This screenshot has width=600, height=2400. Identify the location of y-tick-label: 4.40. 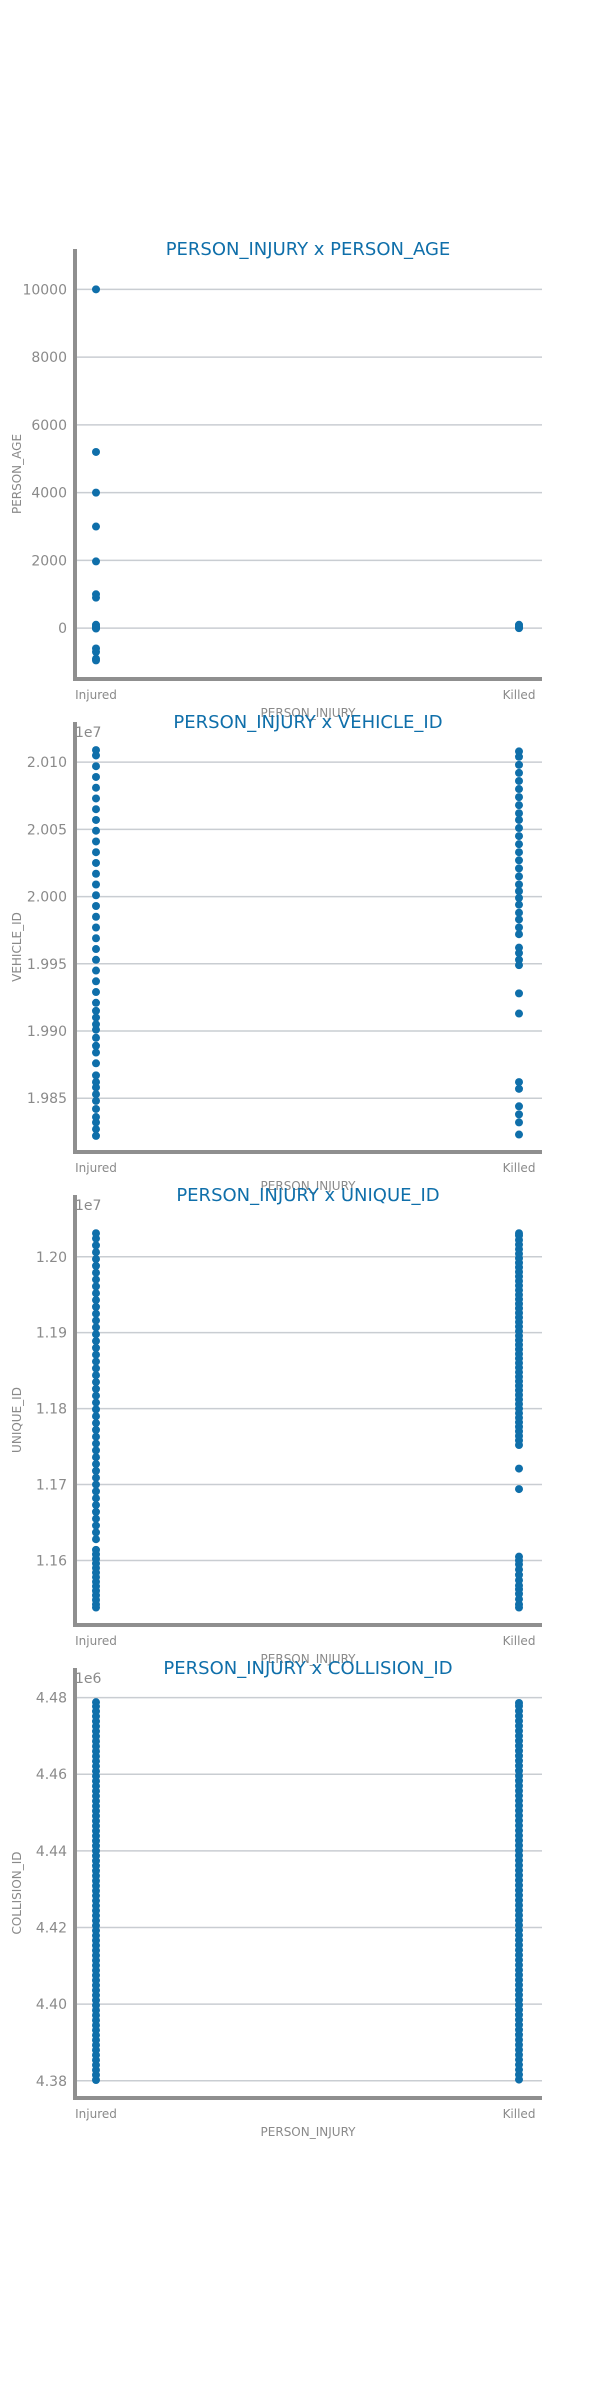
(51, 2005).